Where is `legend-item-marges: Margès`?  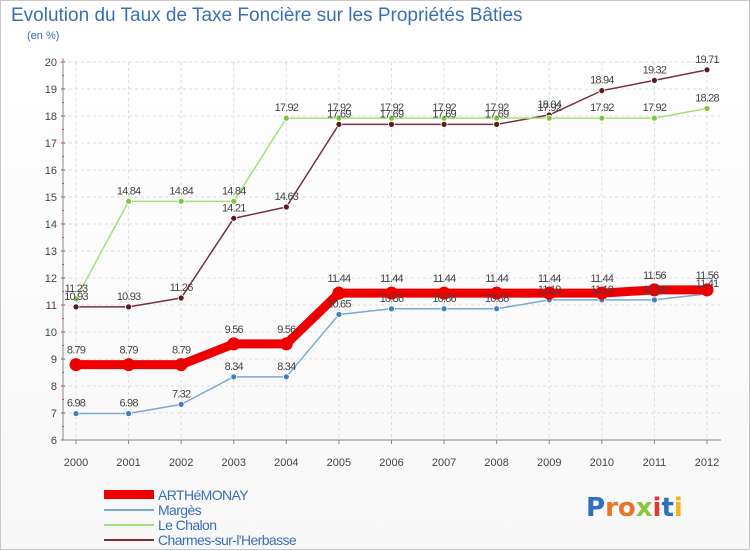 legend-item-marges: Margès is located at coordinates (200, 510).